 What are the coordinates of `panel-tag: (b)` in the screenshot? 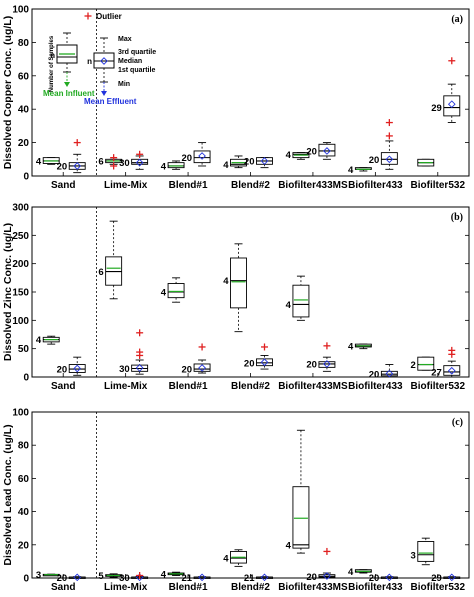 It's located at (457, 217).